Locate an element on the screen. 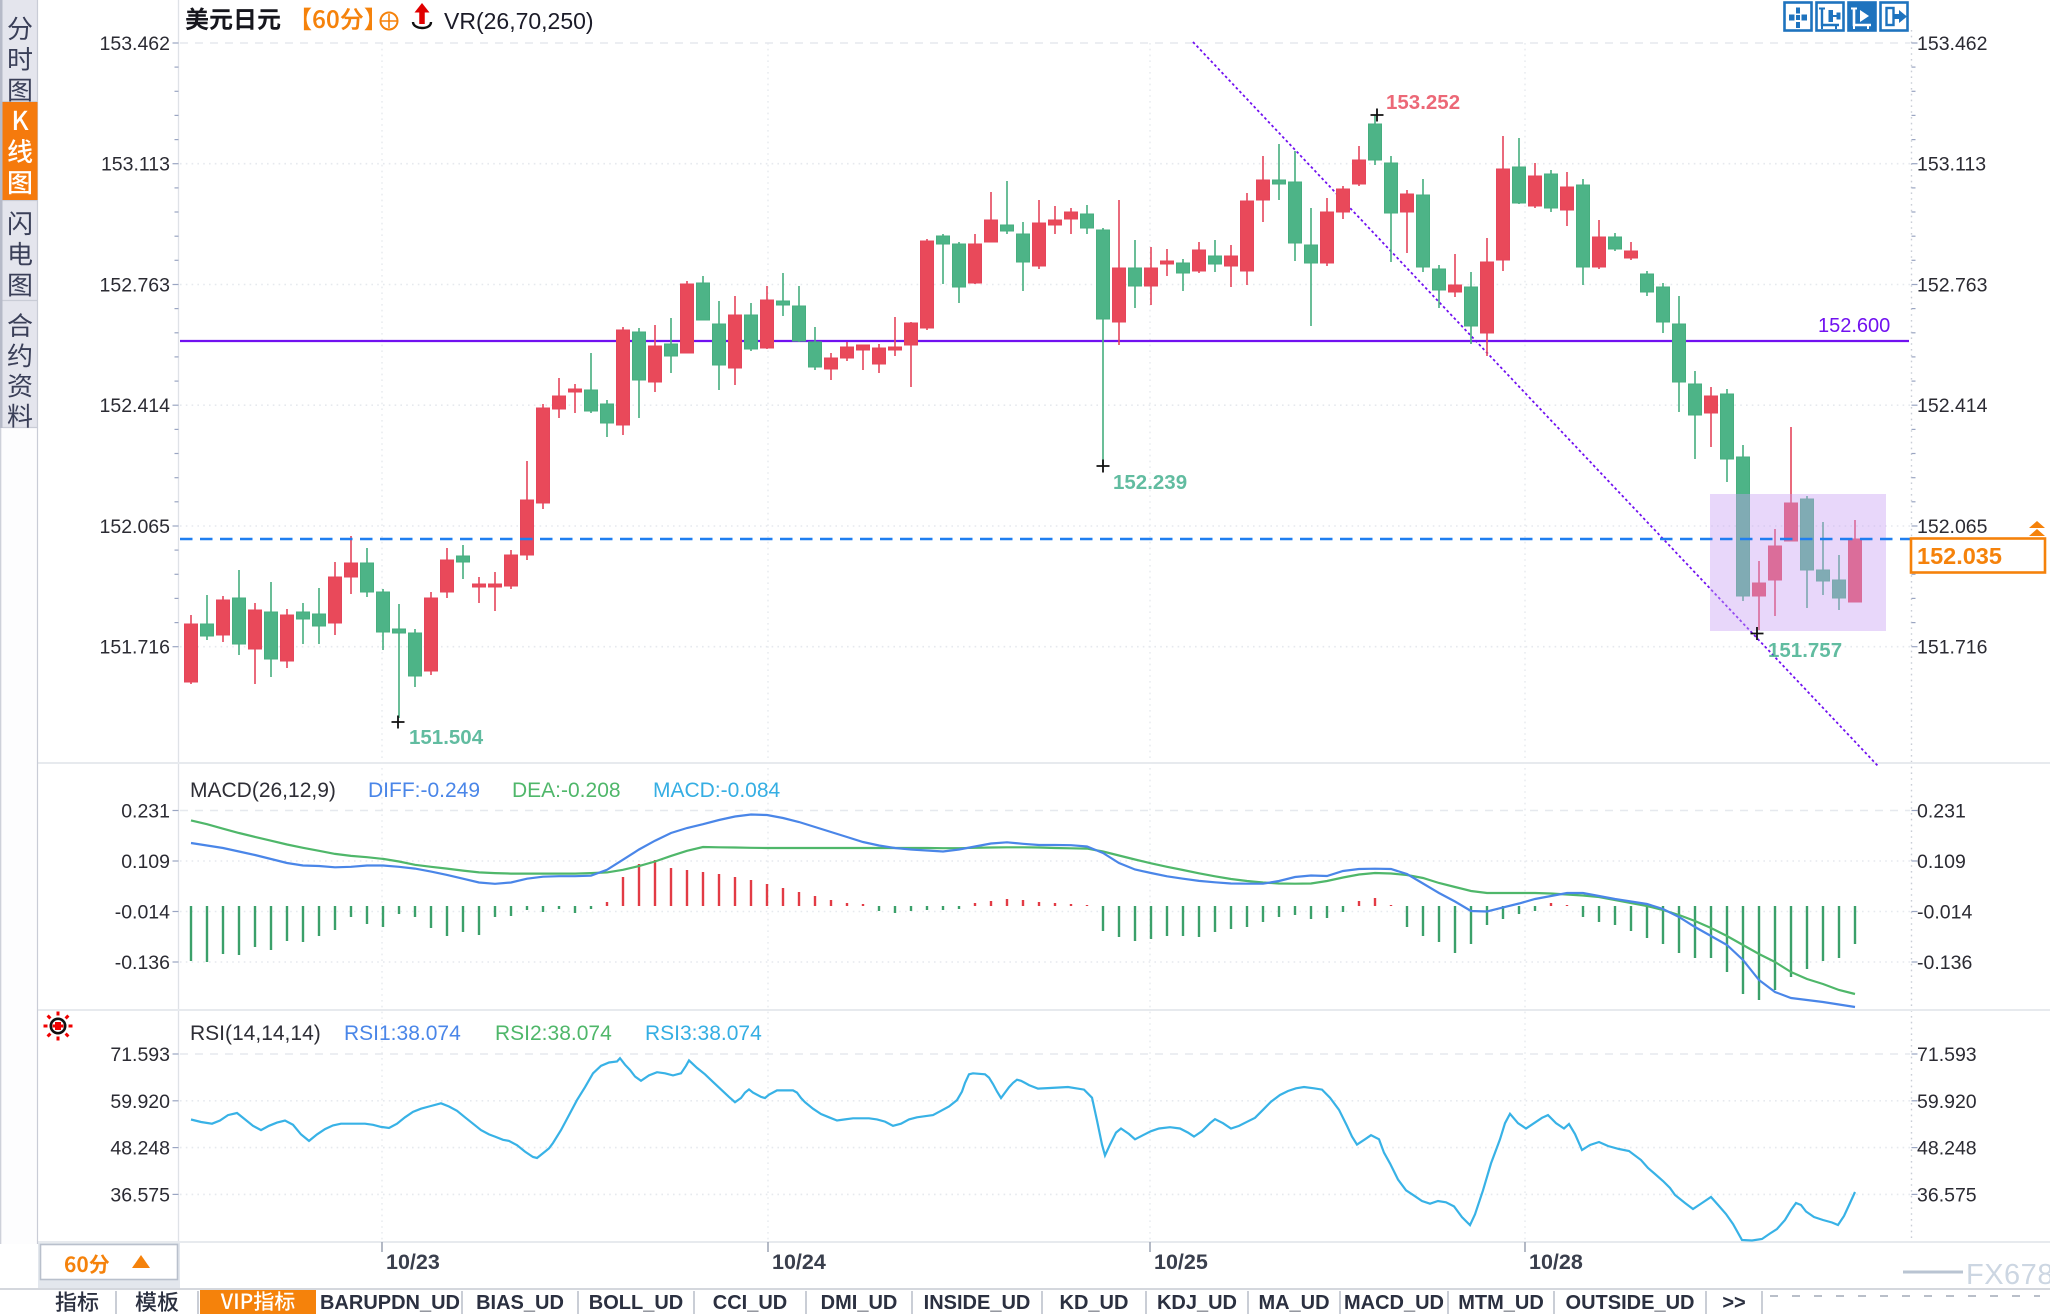 This screenshot has height=1314, width=2050. svg-text: MACD(26,12,9) is located at coordinates (263, 790).